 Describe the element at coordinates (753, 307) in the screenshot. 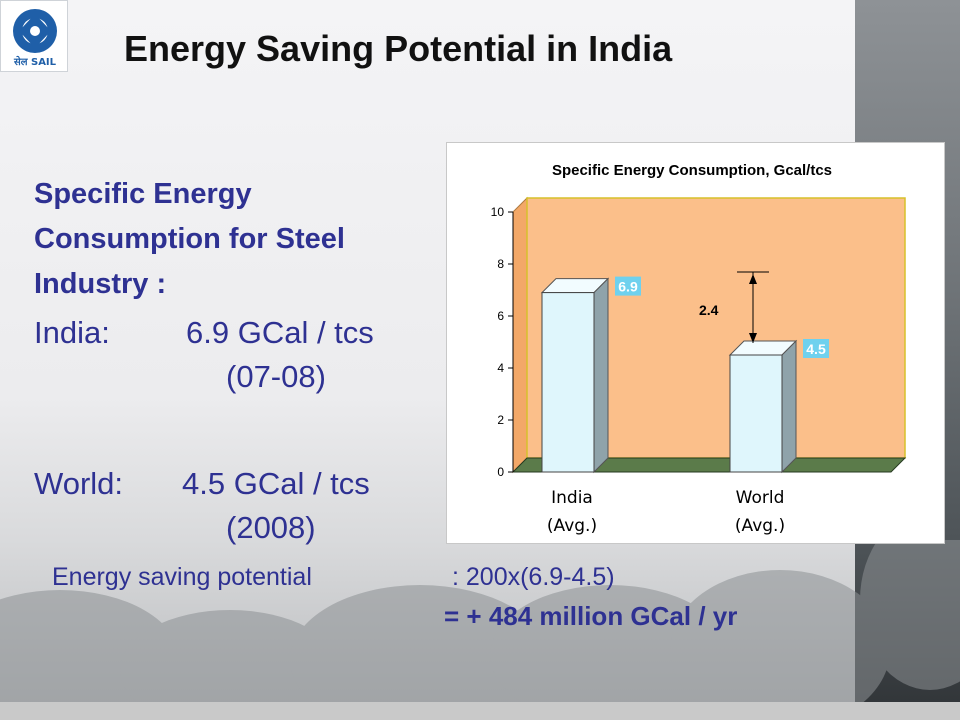

I see `difference-arrow` at that location.